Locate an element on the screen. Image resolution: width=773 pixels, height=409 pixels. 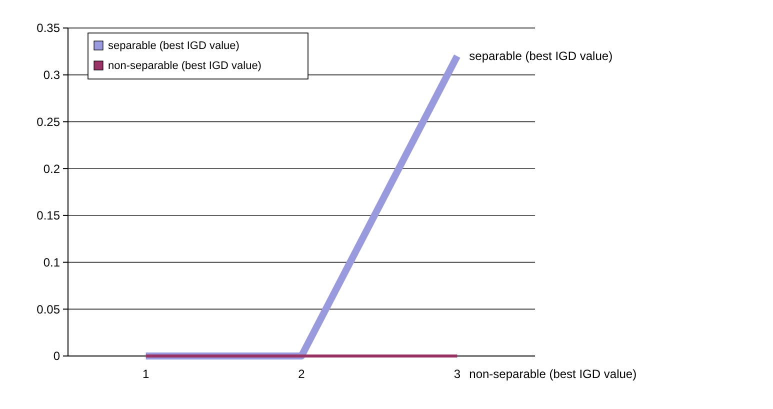
y-tick-label: 0.15 is located at coordinates (48, 215).